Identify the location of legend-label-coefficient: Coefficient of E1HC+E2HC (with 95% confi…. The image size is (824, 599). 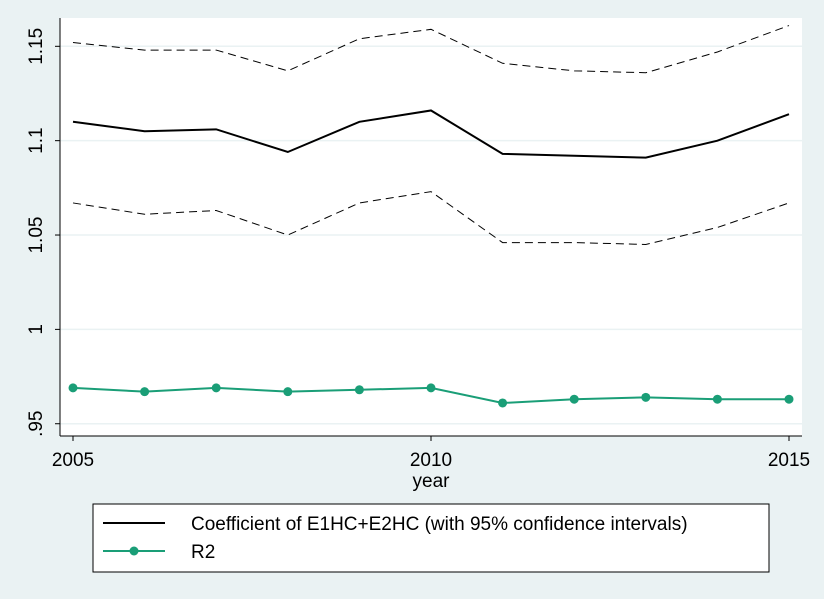
(439, 524).